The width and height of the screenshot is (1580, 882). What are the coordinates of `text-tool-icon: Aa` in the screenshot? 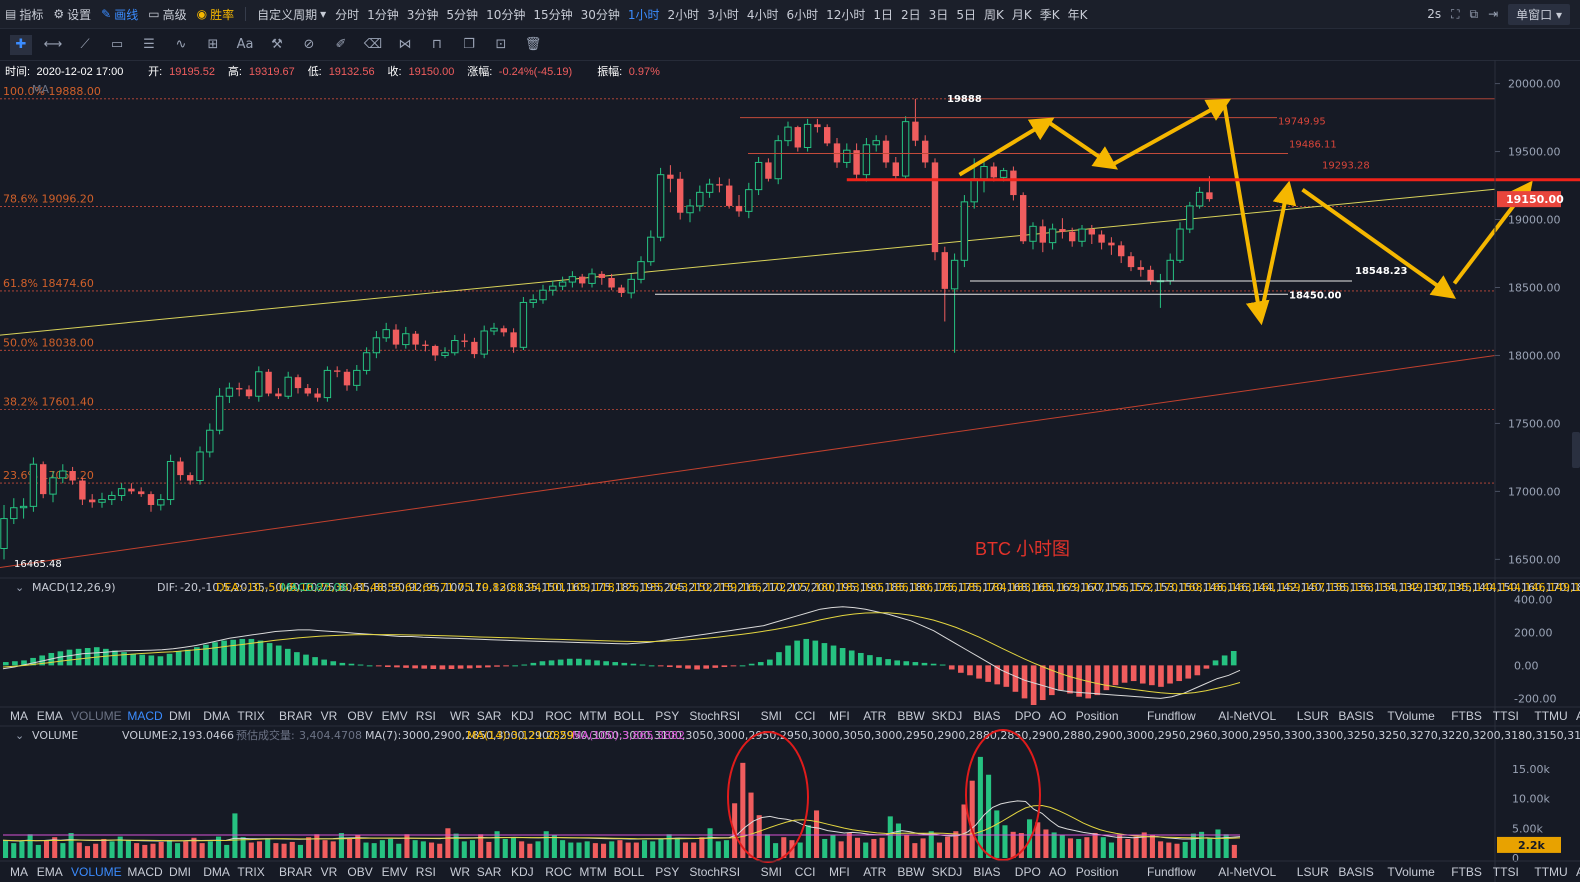 It's located at (245, 44).